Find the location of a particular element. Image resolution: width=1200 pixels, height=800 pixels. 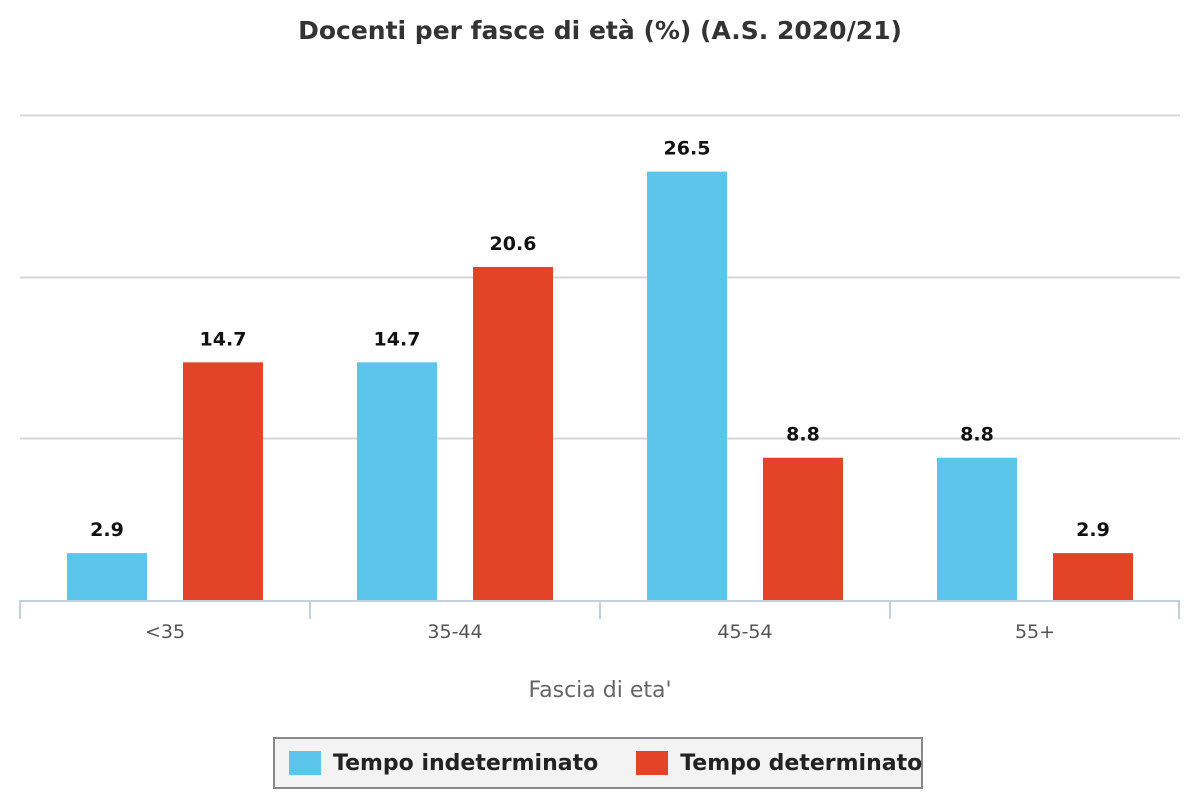

x-tick-label: 35-44 is located at coordinates (454, 632).